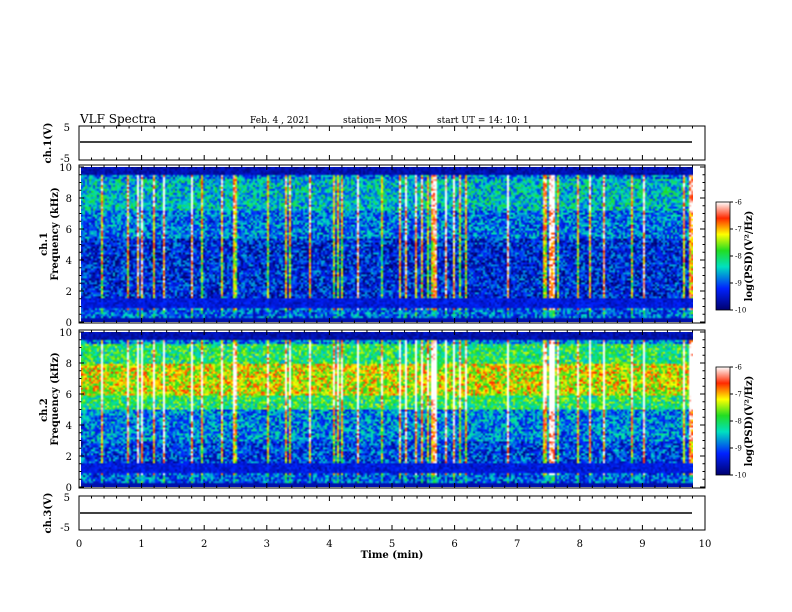 The width and height of the screenshot is (792, 612). I want to click on colorbar-ch2-gradient, so click(723, 421).